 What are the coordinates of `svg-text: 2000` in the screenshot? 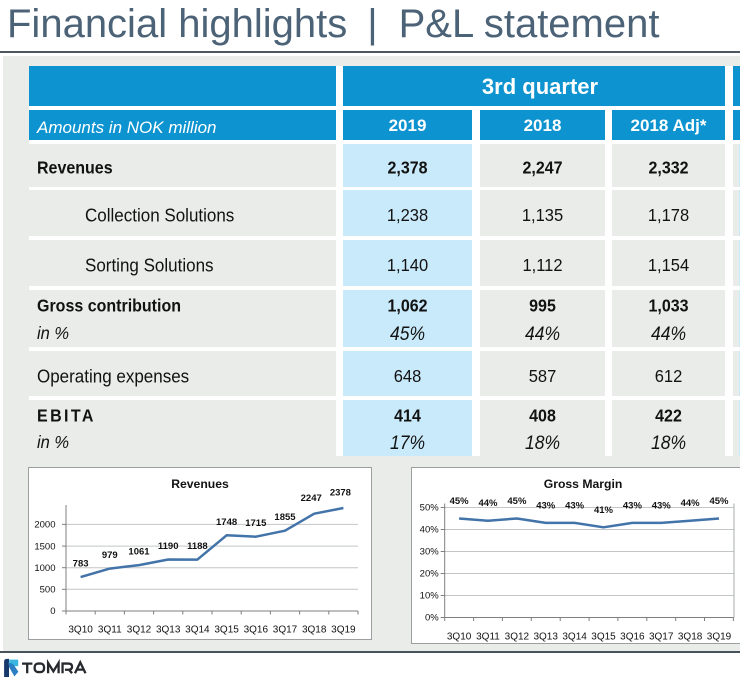 It's located at (44, 525).